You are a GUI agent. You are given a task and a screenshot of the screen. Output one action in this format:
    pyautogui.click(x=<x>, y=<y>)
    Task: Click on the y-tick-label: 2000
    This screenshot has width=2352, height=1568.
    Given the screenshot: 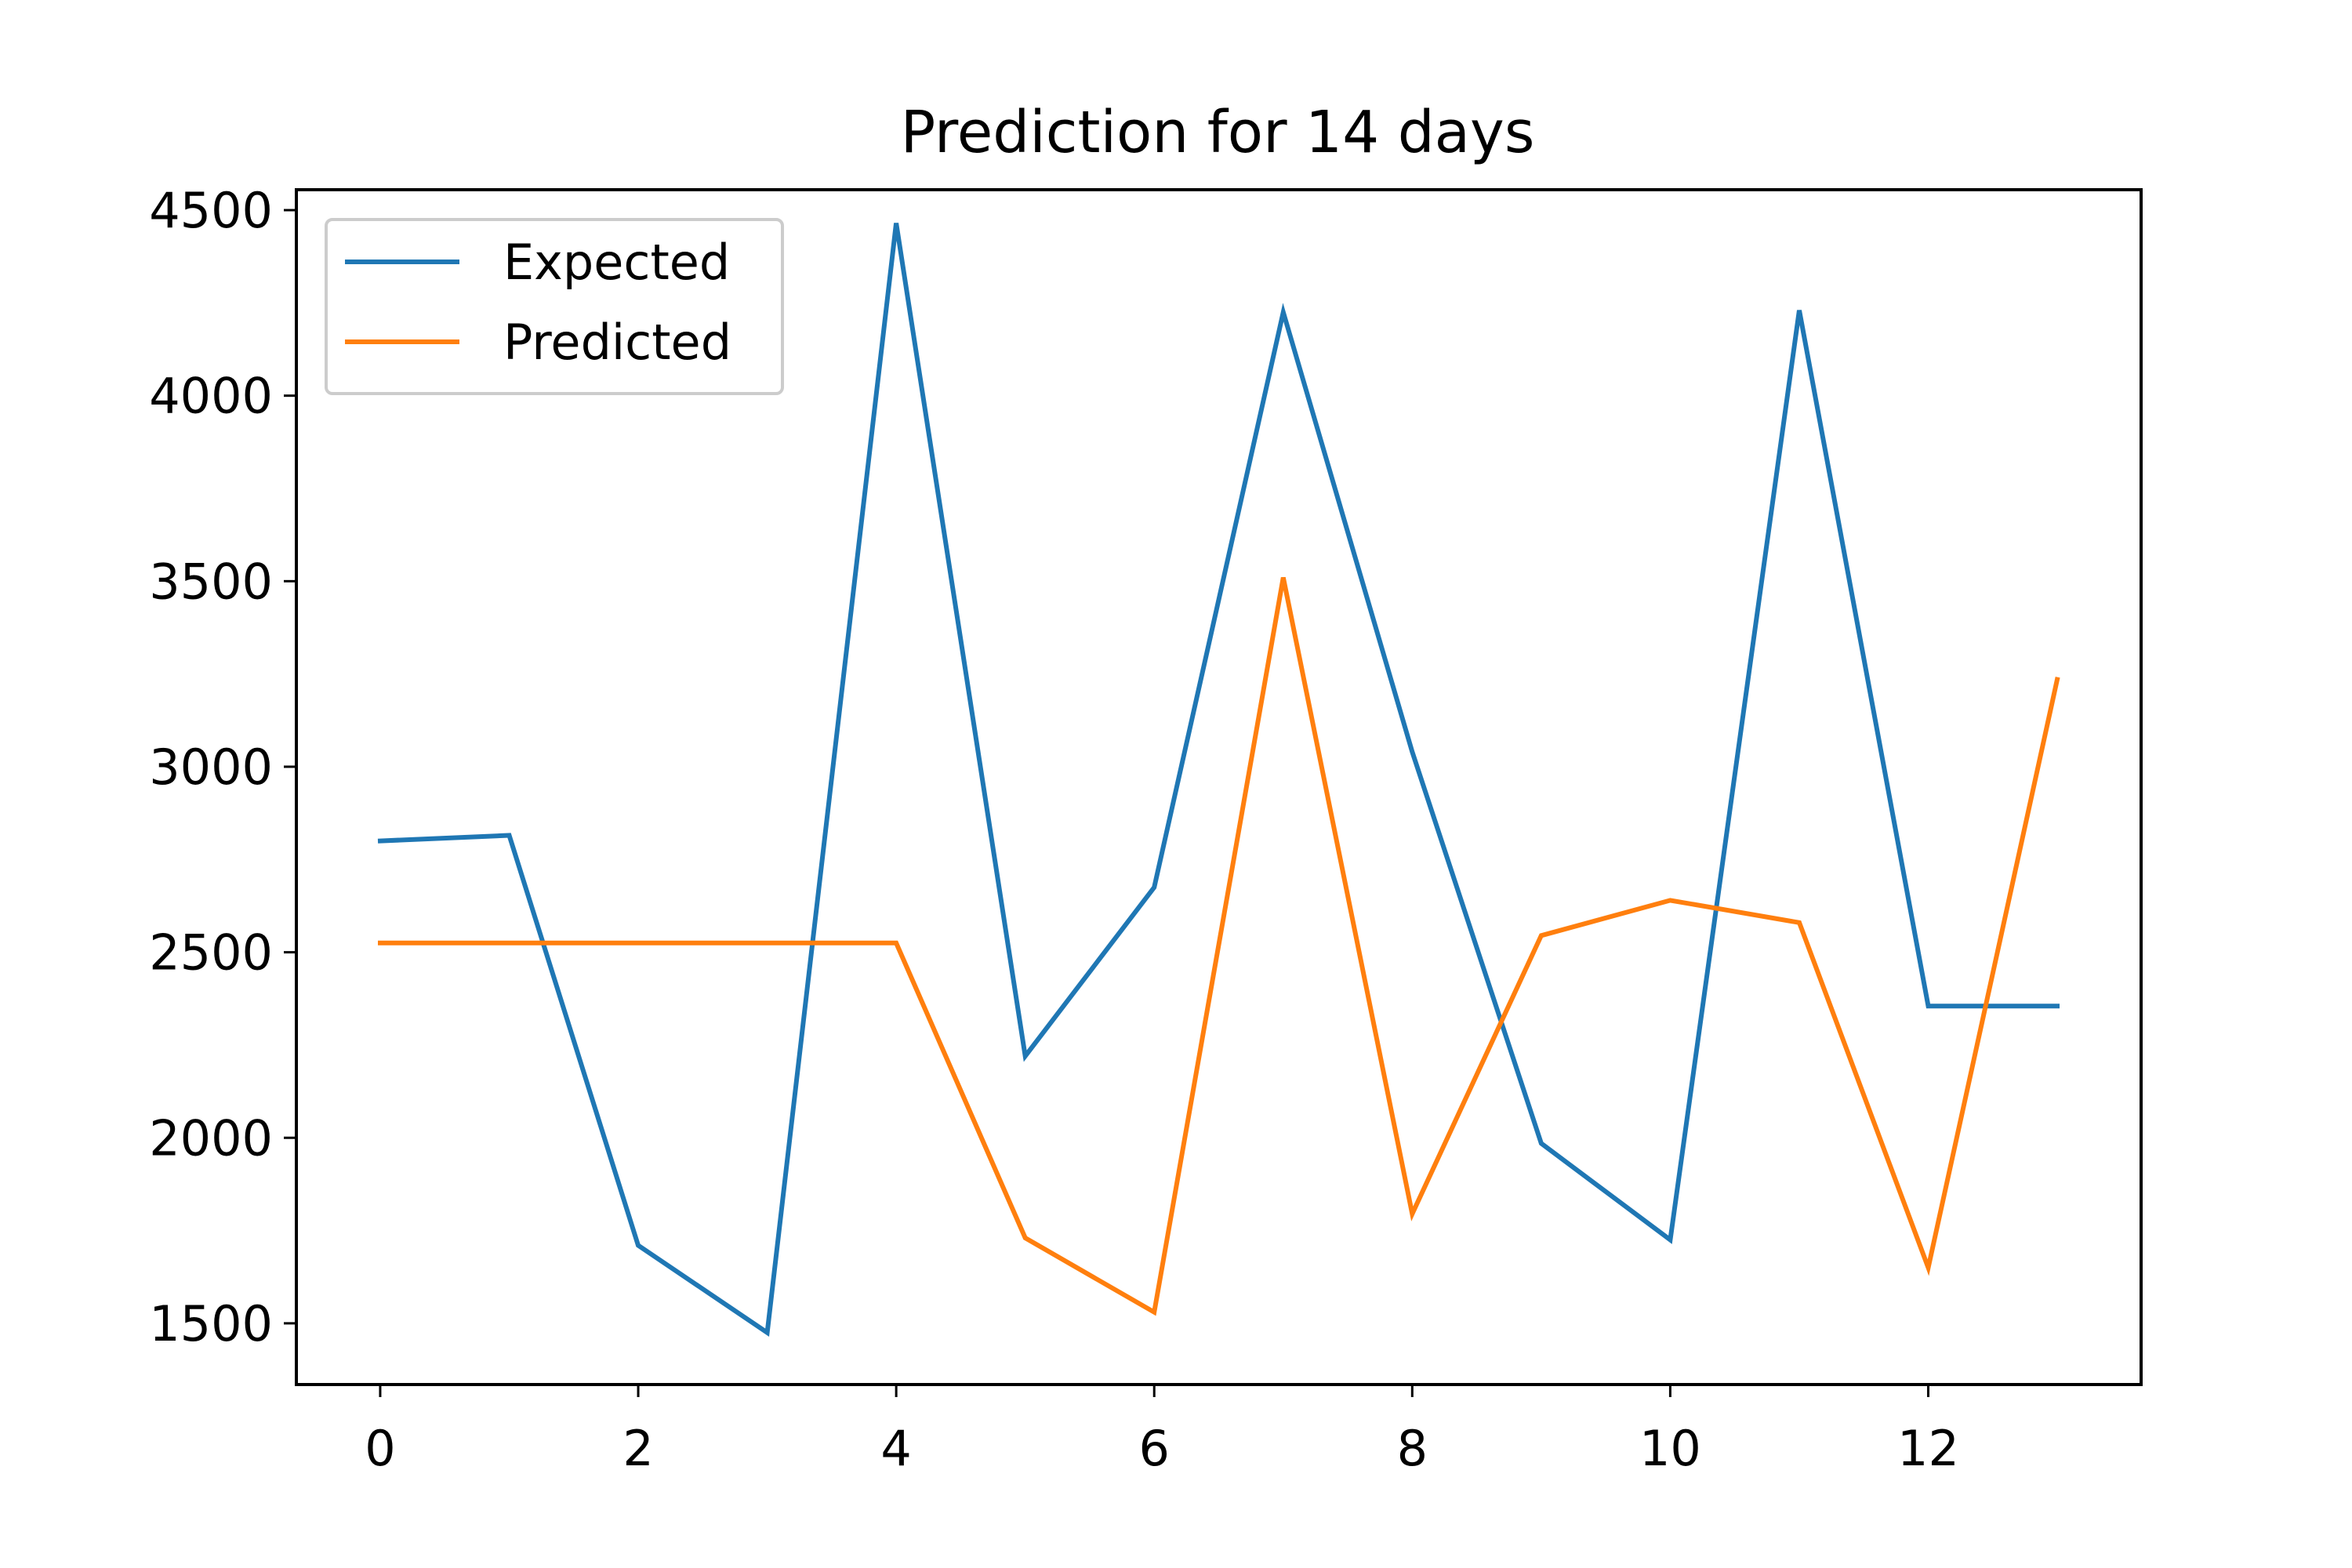 What is the action you would take?
    pyautogui.click(x=211, y=1138)
    